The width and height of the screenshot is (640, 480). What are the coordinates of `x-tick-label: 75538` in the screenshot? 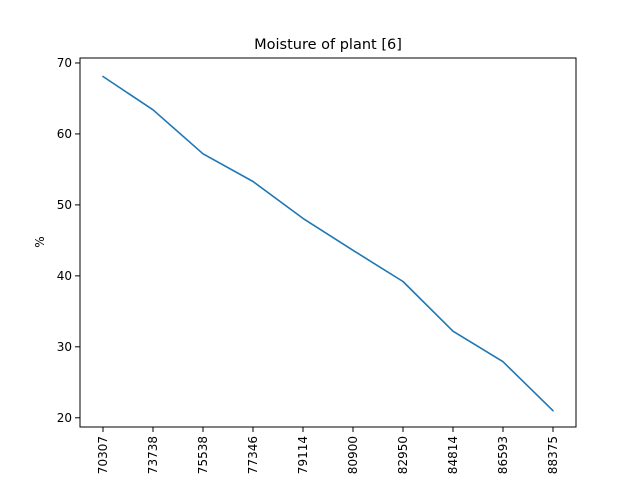 It's located at (203, 455).